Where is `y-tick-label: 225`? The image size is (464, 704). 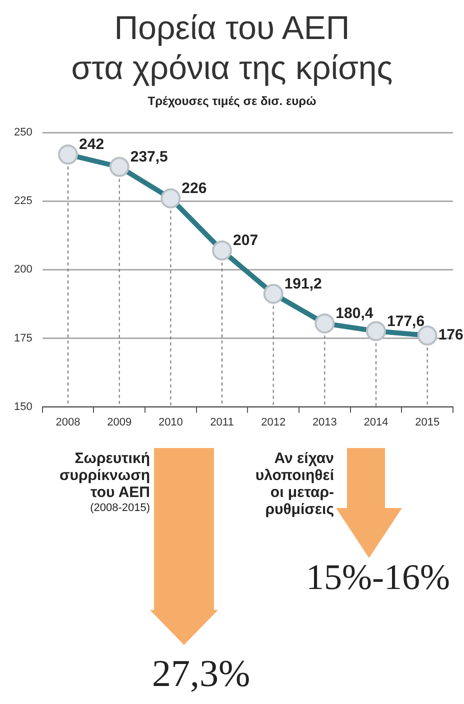
y-tick-label: 225 is located at coordinates (23, 201).